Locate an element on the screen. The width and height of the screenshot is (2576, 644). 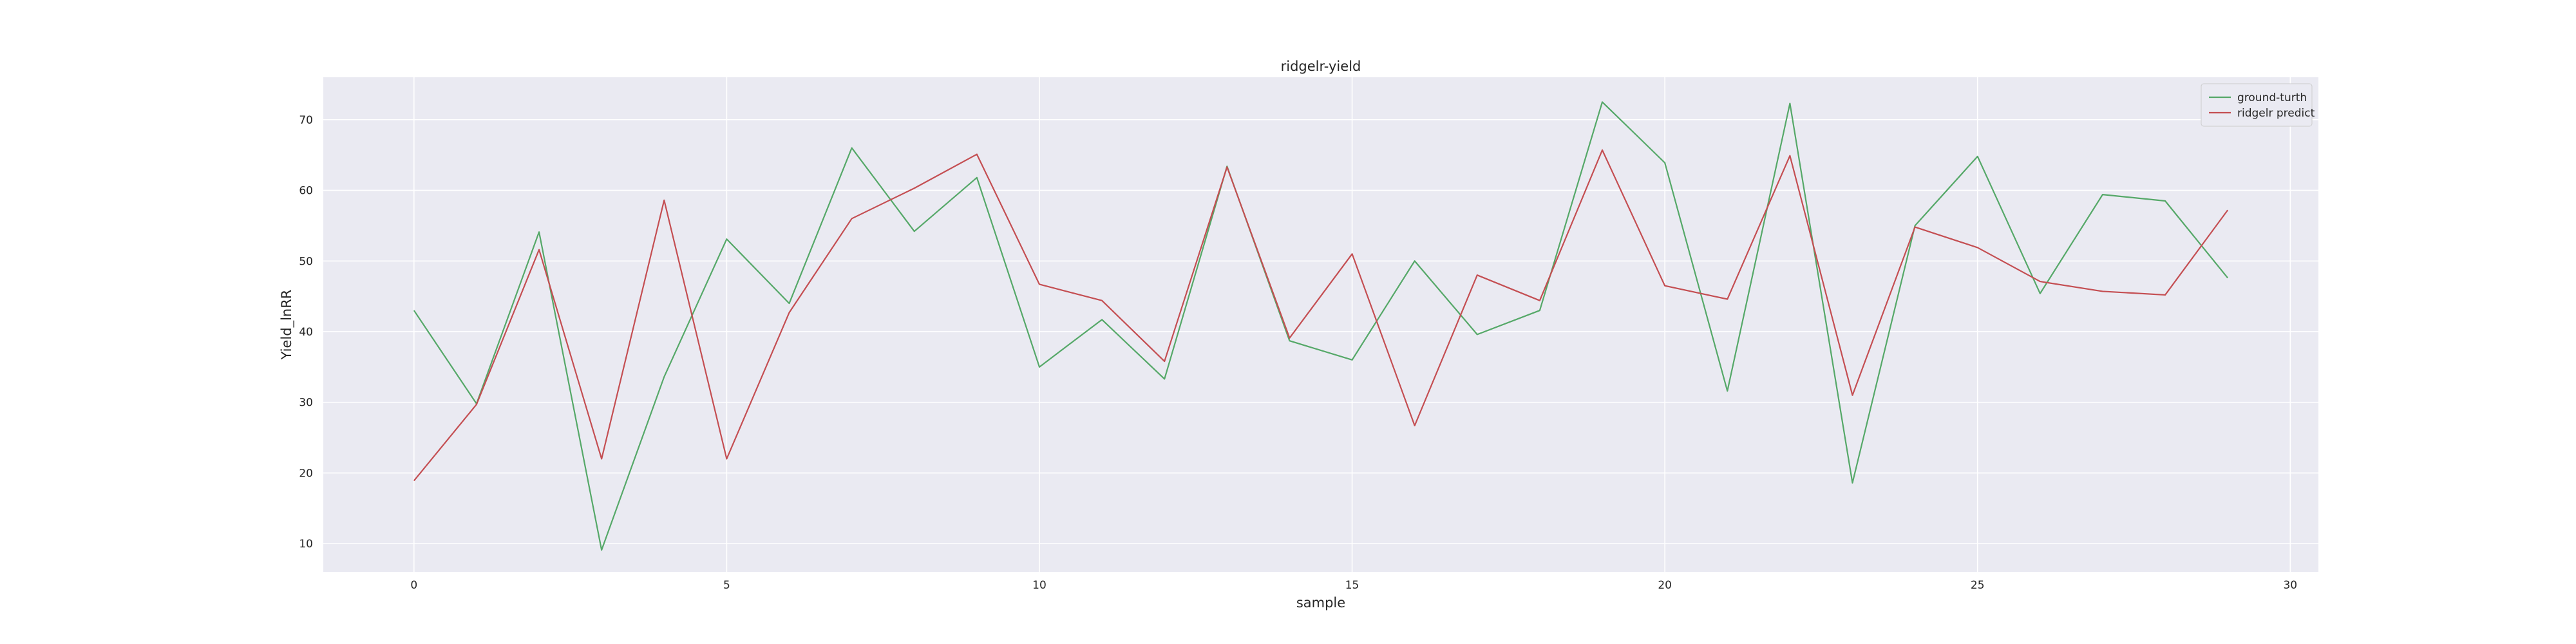
y-axis-label: Yield_lnRR is located at coordinates (287, 326).